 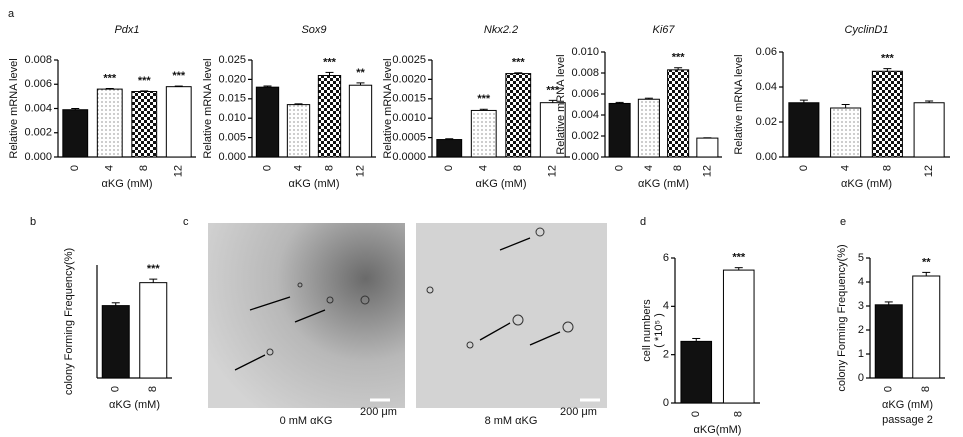 What do you see at coordinates (501, 30) in the screenshot?
I see `chart-title: Nkx2.2` at bounding box center [501, 30].